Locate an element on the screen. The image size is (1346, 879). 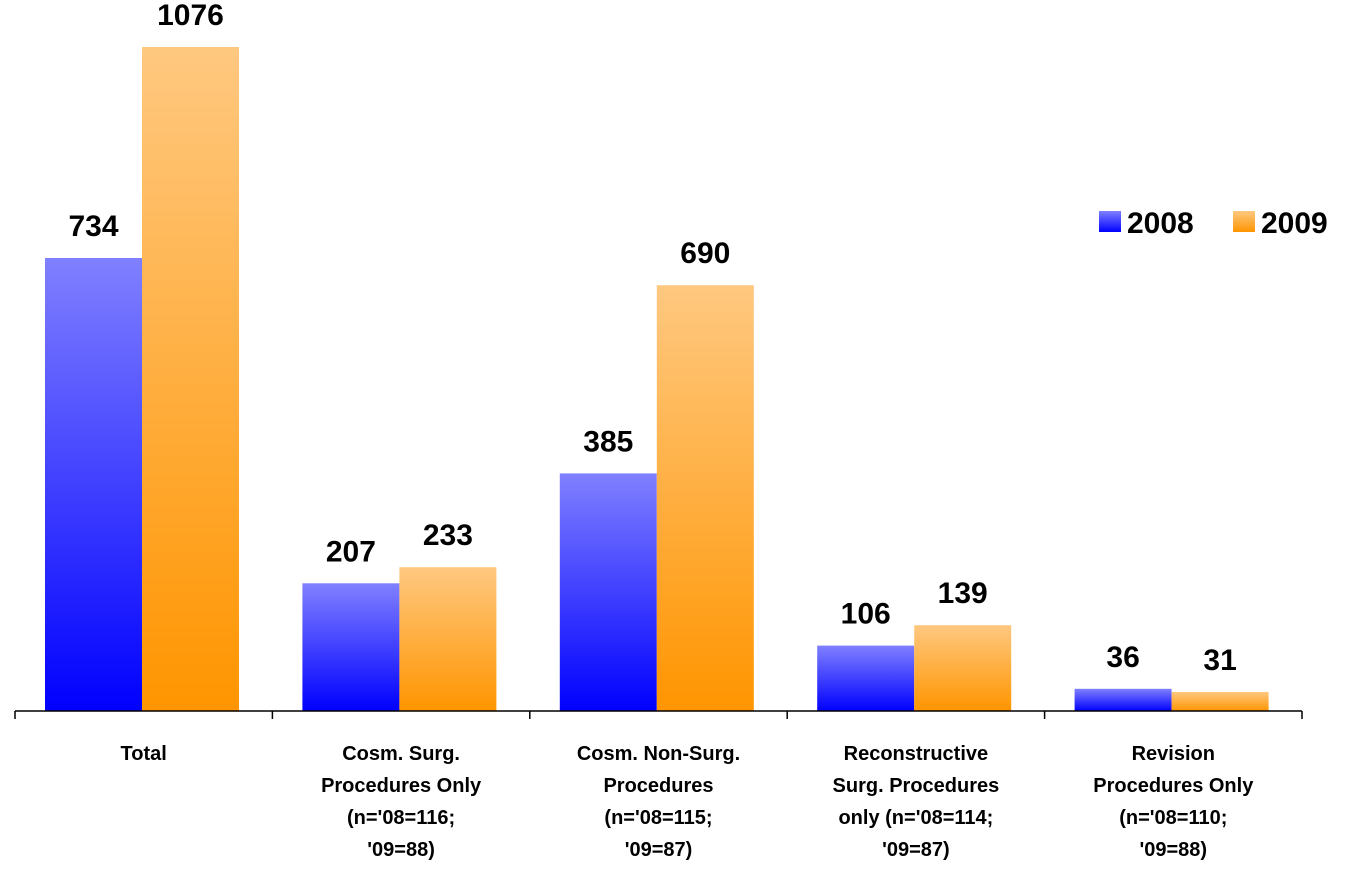
legend: 2008 2009 is located at coordinates (1213, 223).